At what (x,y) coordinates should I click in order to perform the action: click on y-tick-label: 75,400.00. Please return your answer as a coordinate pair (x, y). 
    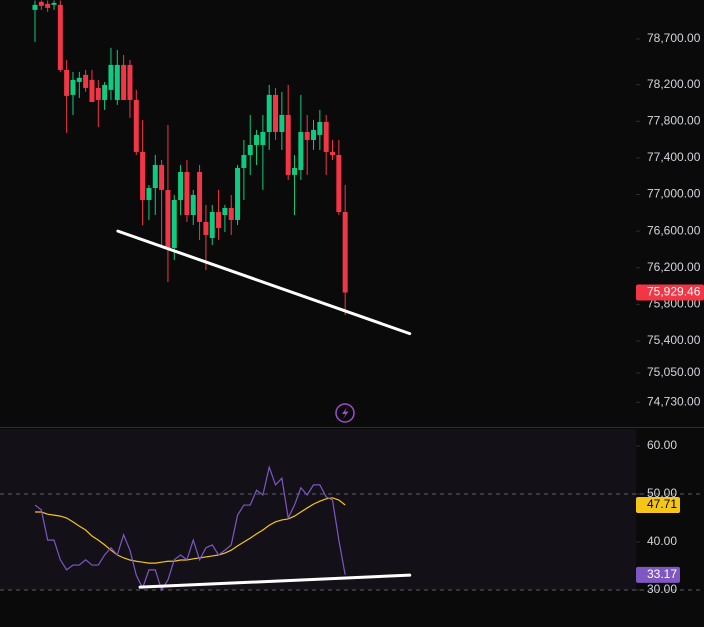
    Looking at the image, I should click on (674, 340).